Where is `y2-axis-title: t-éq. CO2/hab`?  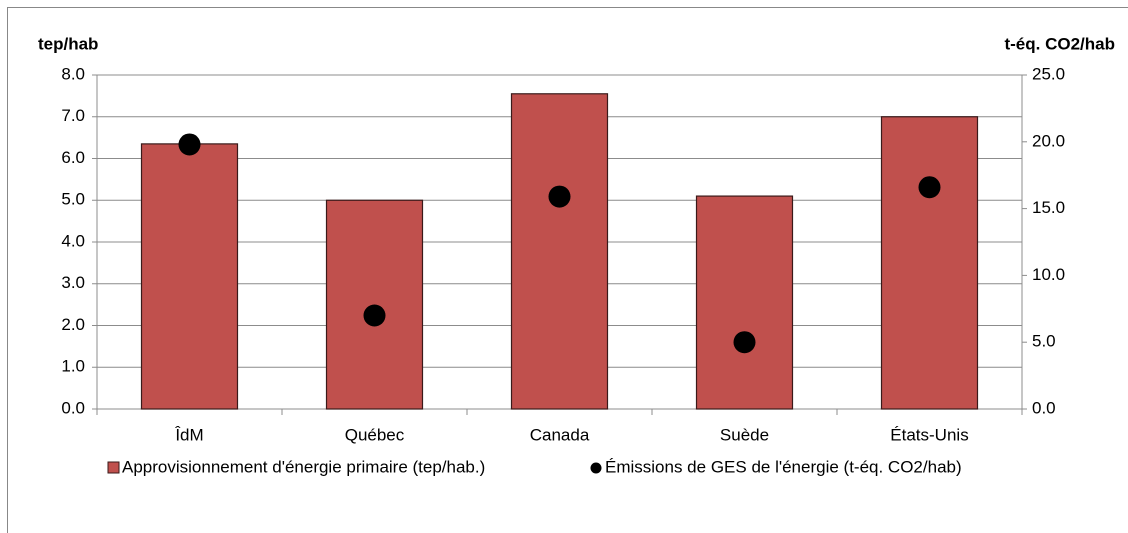 y2-axis-title: t-éq. CO2/hab is located at coordinates (1059, 43).